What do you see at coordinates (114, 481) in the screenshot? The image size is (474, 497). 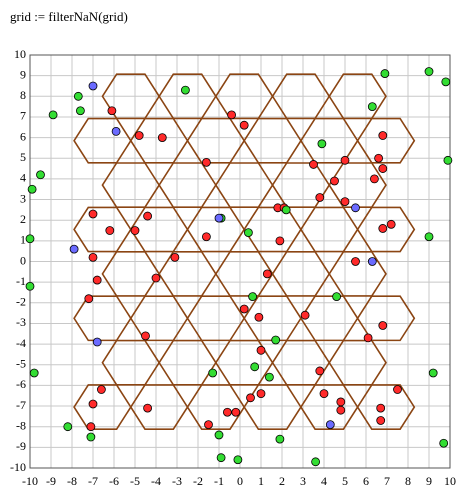 I see `x-tick-label: -6` at bounding box center [114, 481].